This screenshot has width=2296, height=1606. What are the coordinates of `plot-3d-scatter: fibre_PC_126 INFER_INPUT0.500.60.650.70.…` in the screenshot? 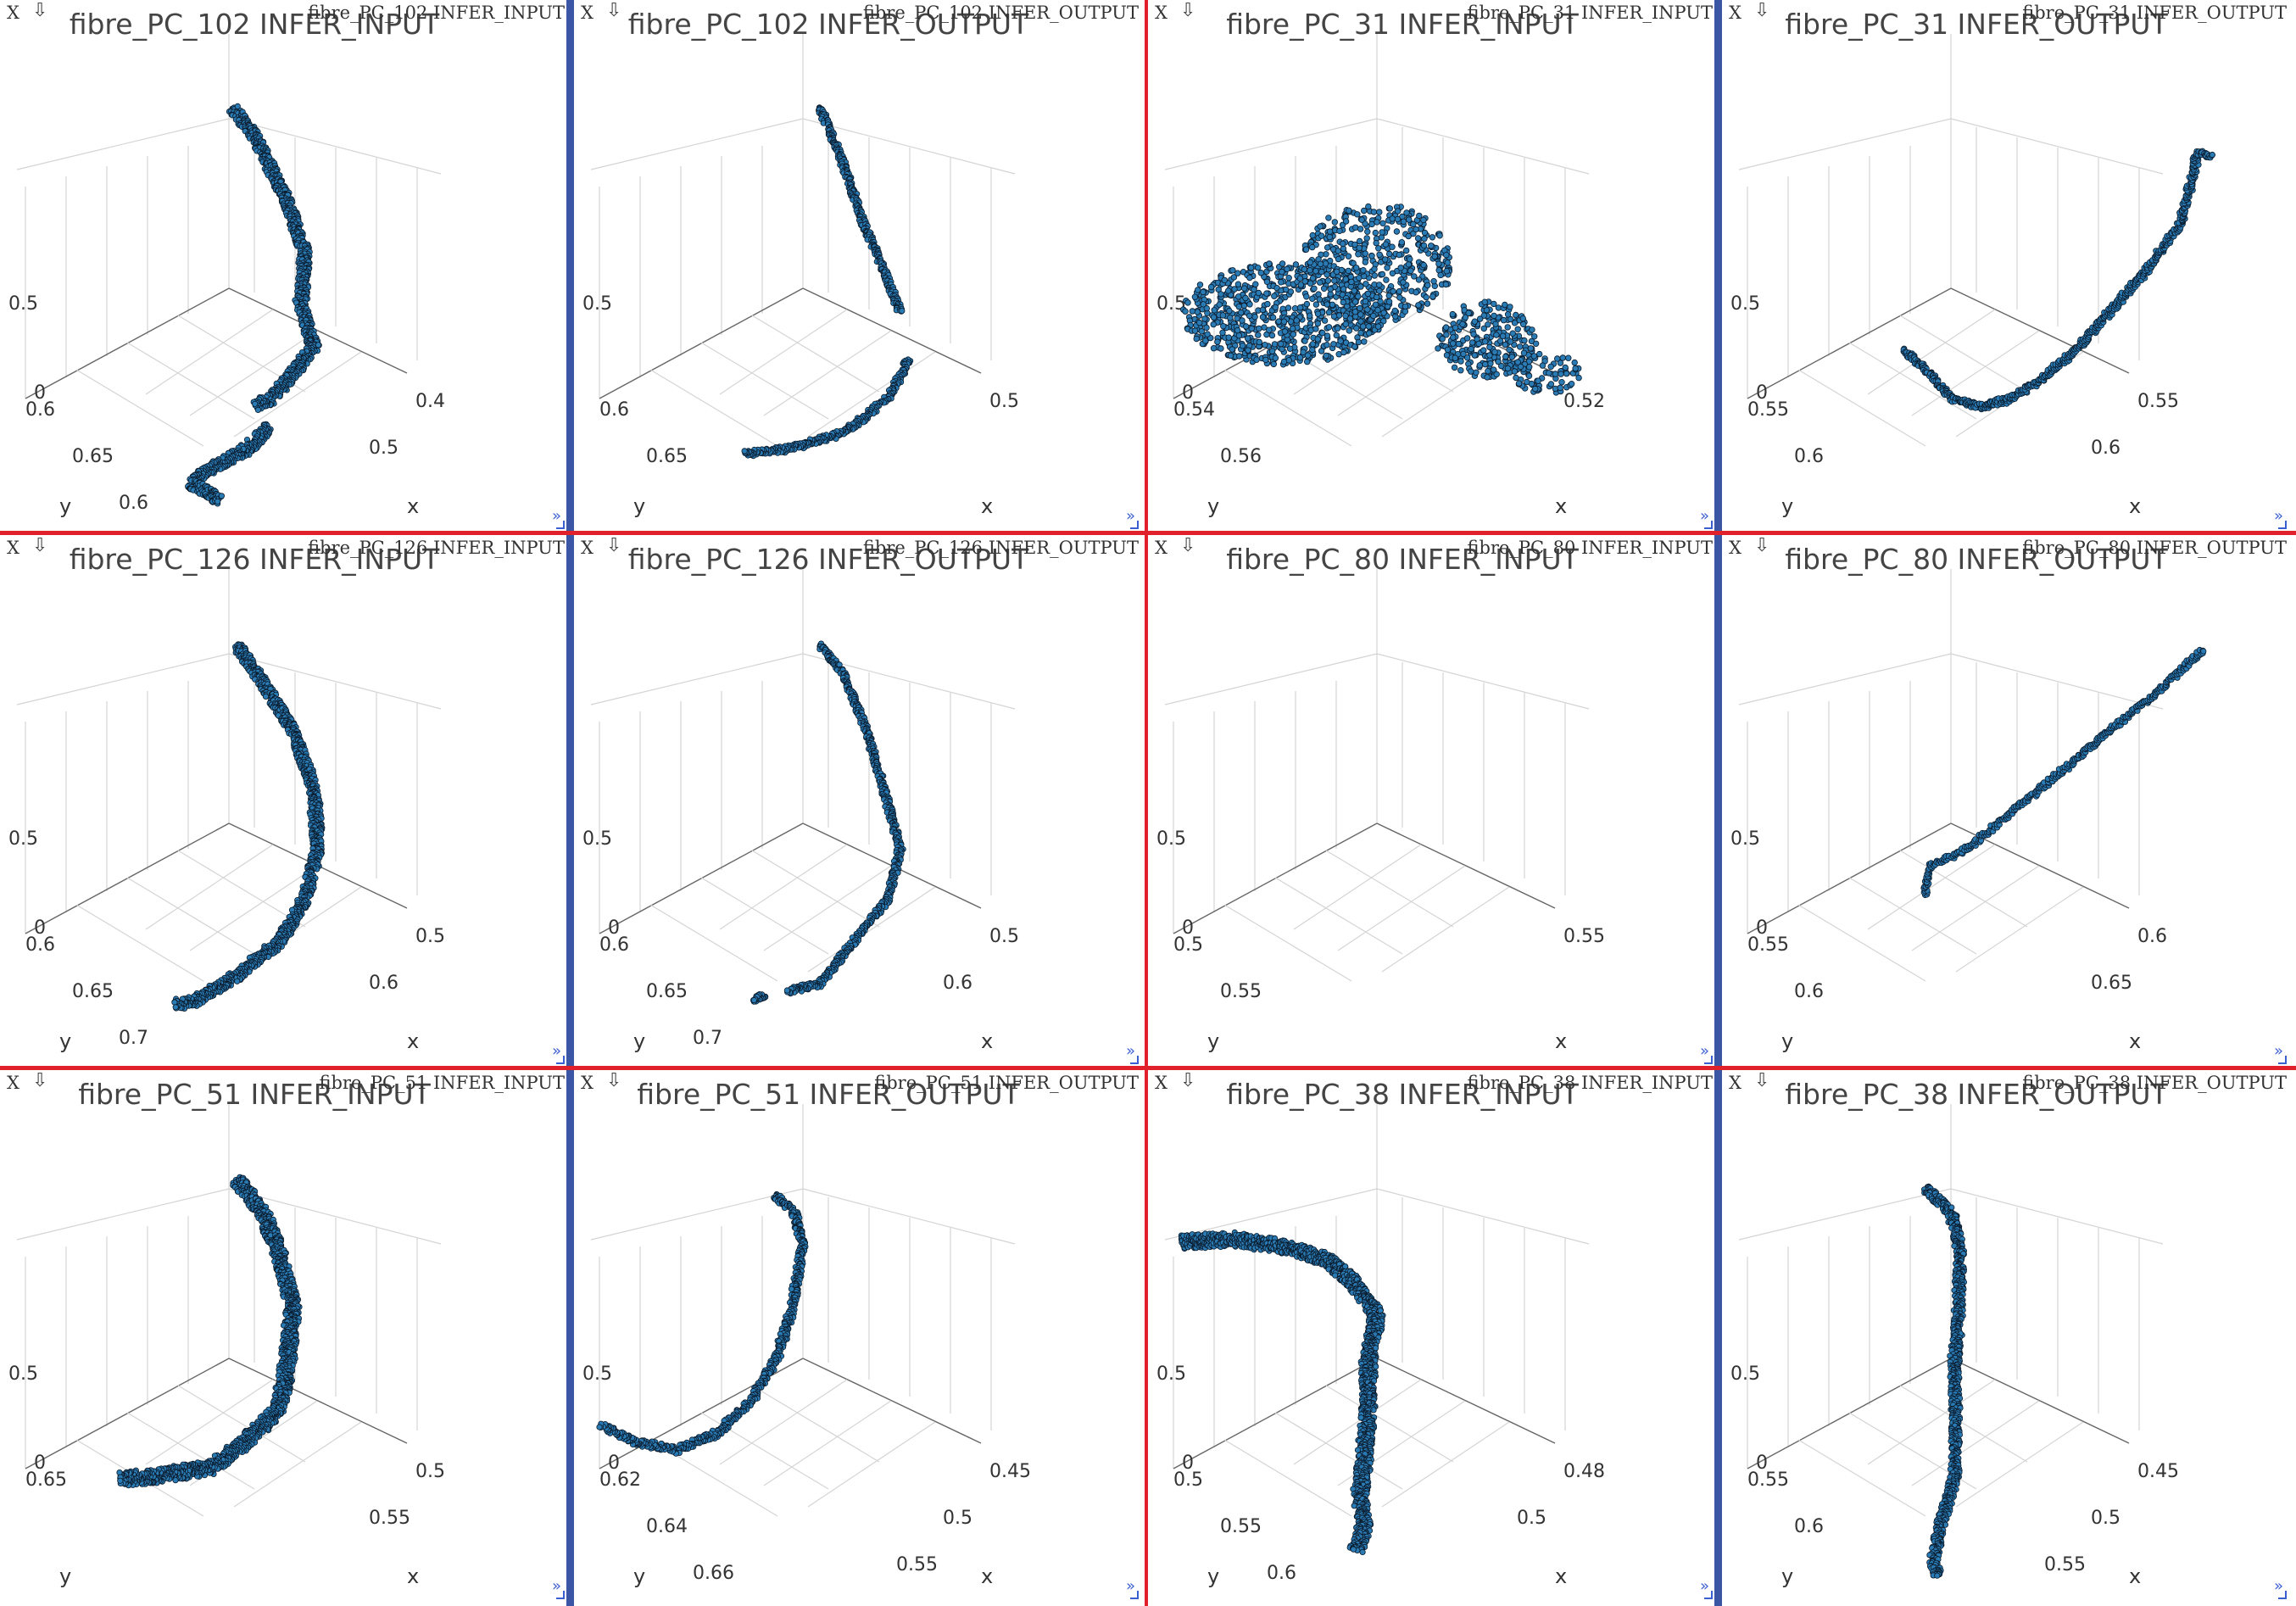 It's located at (283, 800).